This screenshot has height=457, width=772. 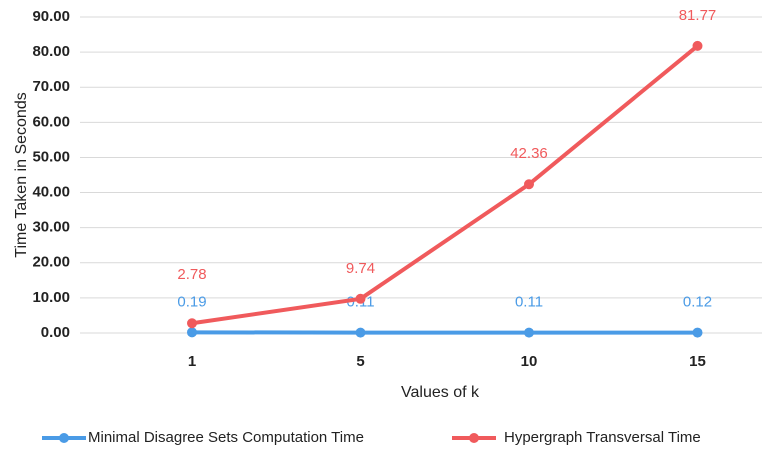 What do you see at coordinates (51, 121) in the screenshot?
I see `y-tick-label: 60.00` at bounding box center [51, 121].